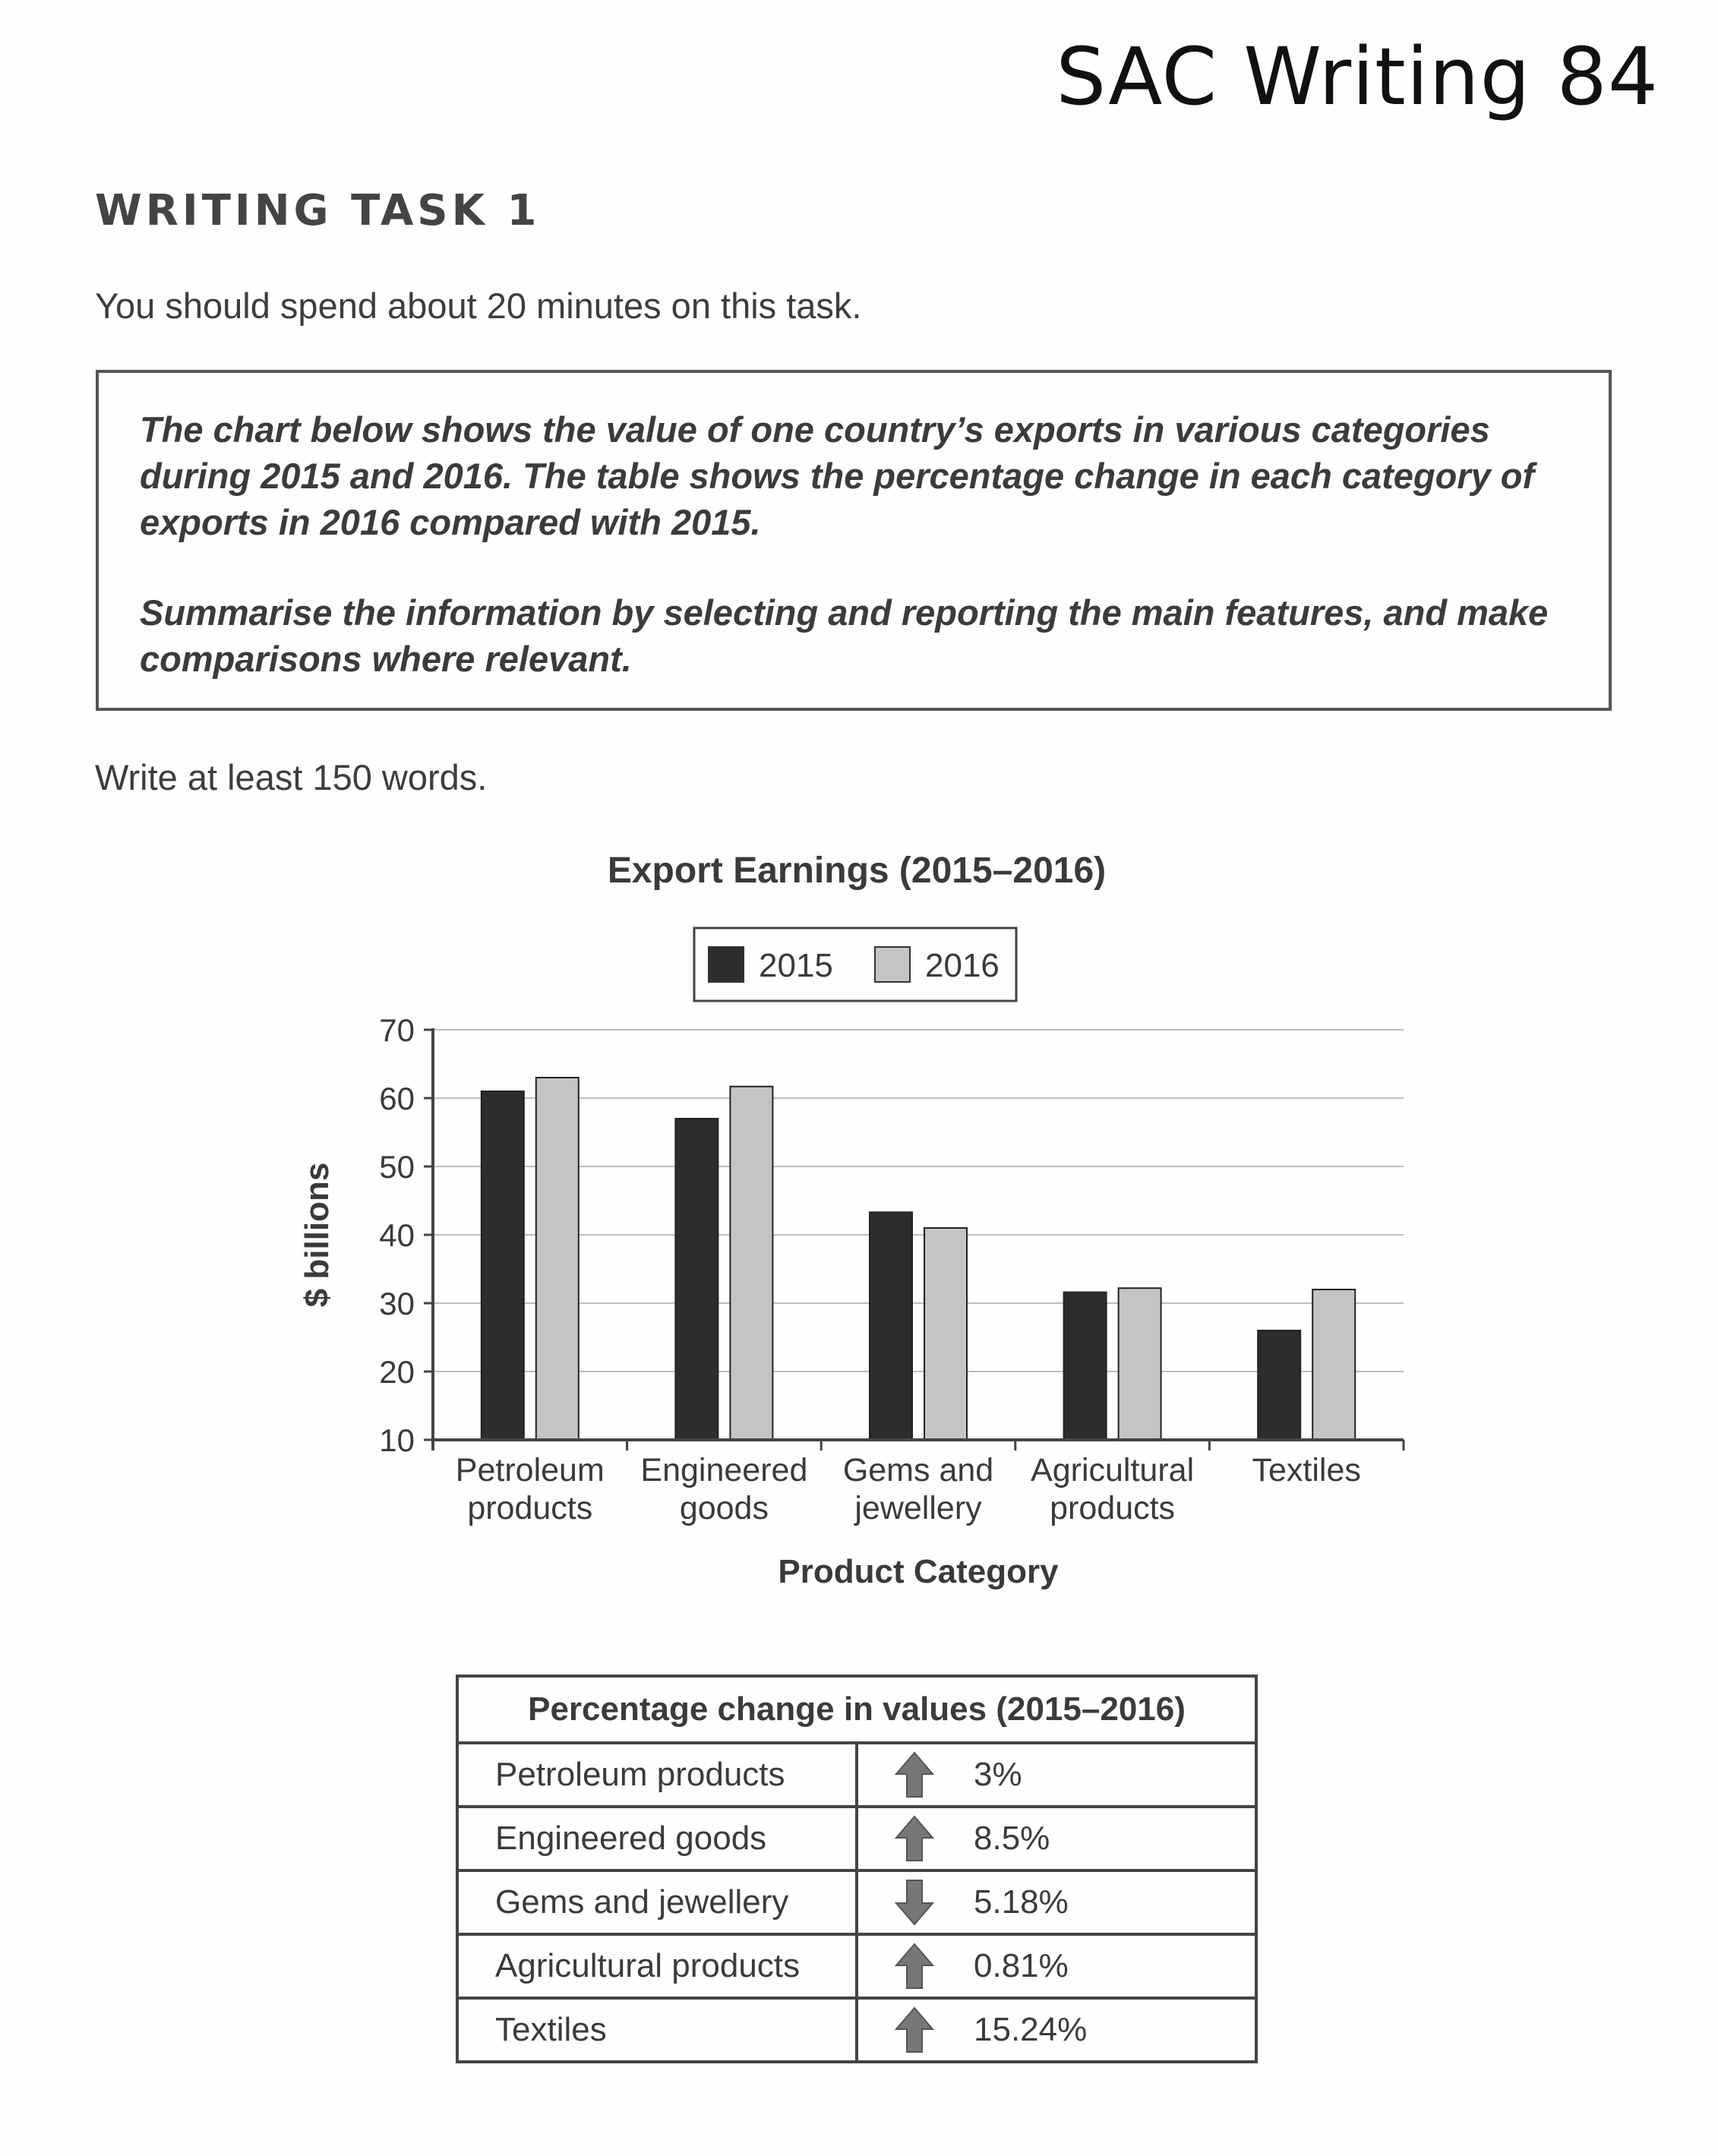  I want to click on task-heading: WRITING TASK 1, so click(318, 211).